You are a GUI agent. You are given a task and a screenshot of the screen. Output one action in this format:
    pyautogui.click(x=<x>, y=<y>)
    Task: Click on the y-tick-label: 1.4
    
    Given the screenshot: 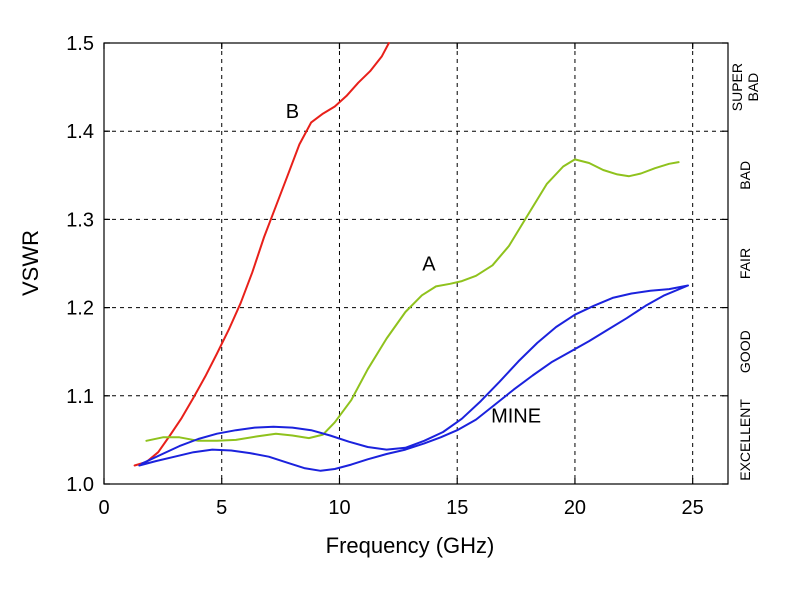 What is the action you would take?
    pyautogui.click(x=80, y=132)
    